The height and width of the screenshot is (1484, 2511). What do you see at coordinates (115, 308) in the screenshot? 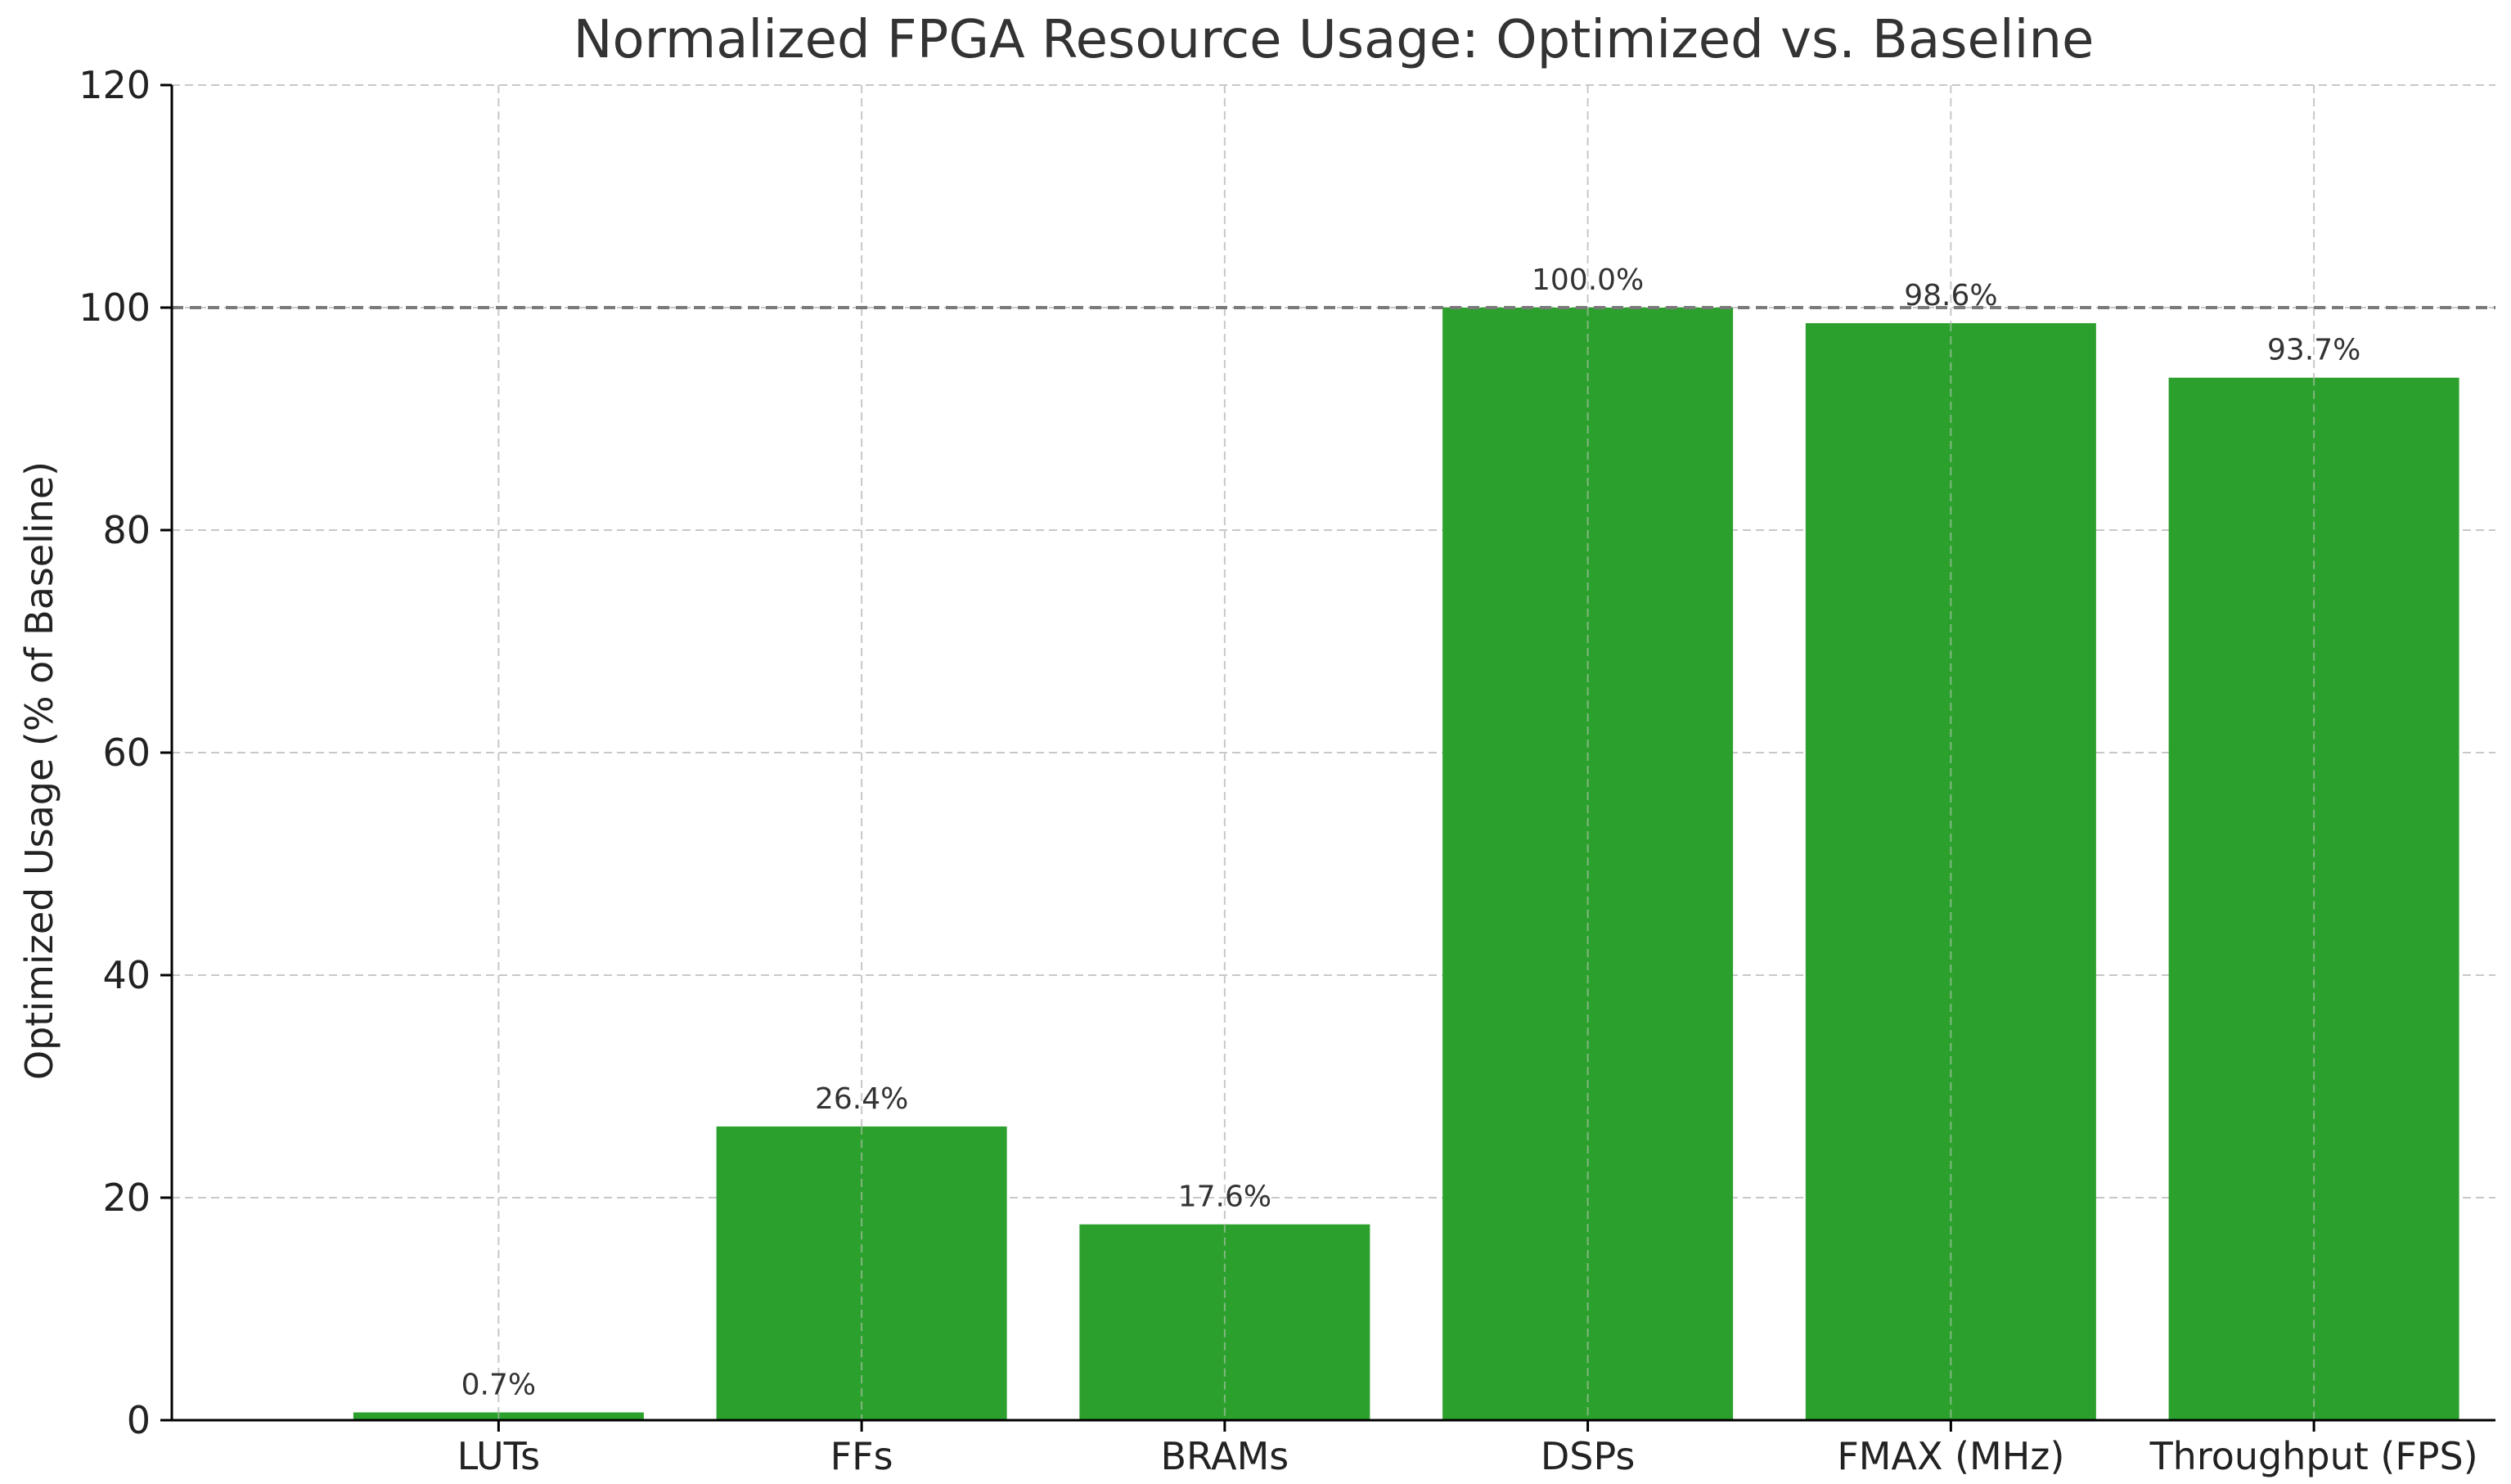
I see `y-tick-label: 100` at bounding box center [115, 308].